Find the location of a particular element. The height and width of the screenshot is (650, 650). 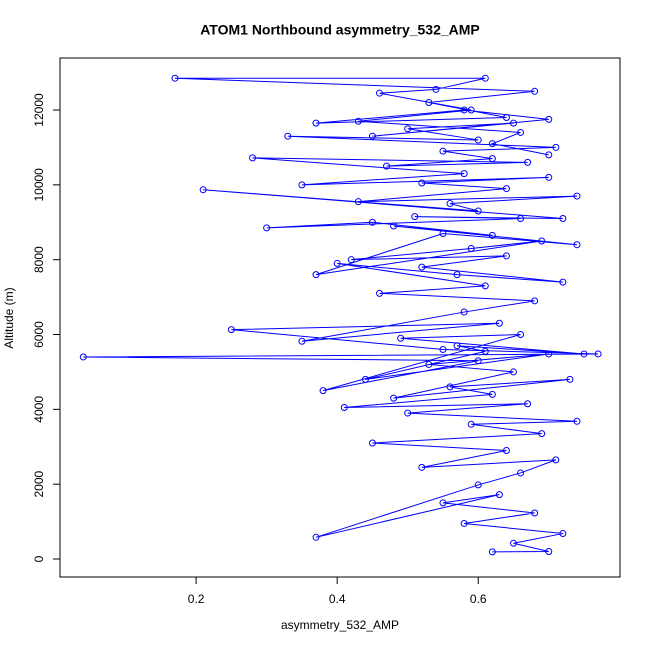

y-tick-label: 12000 is located at coordinates (39, 110).